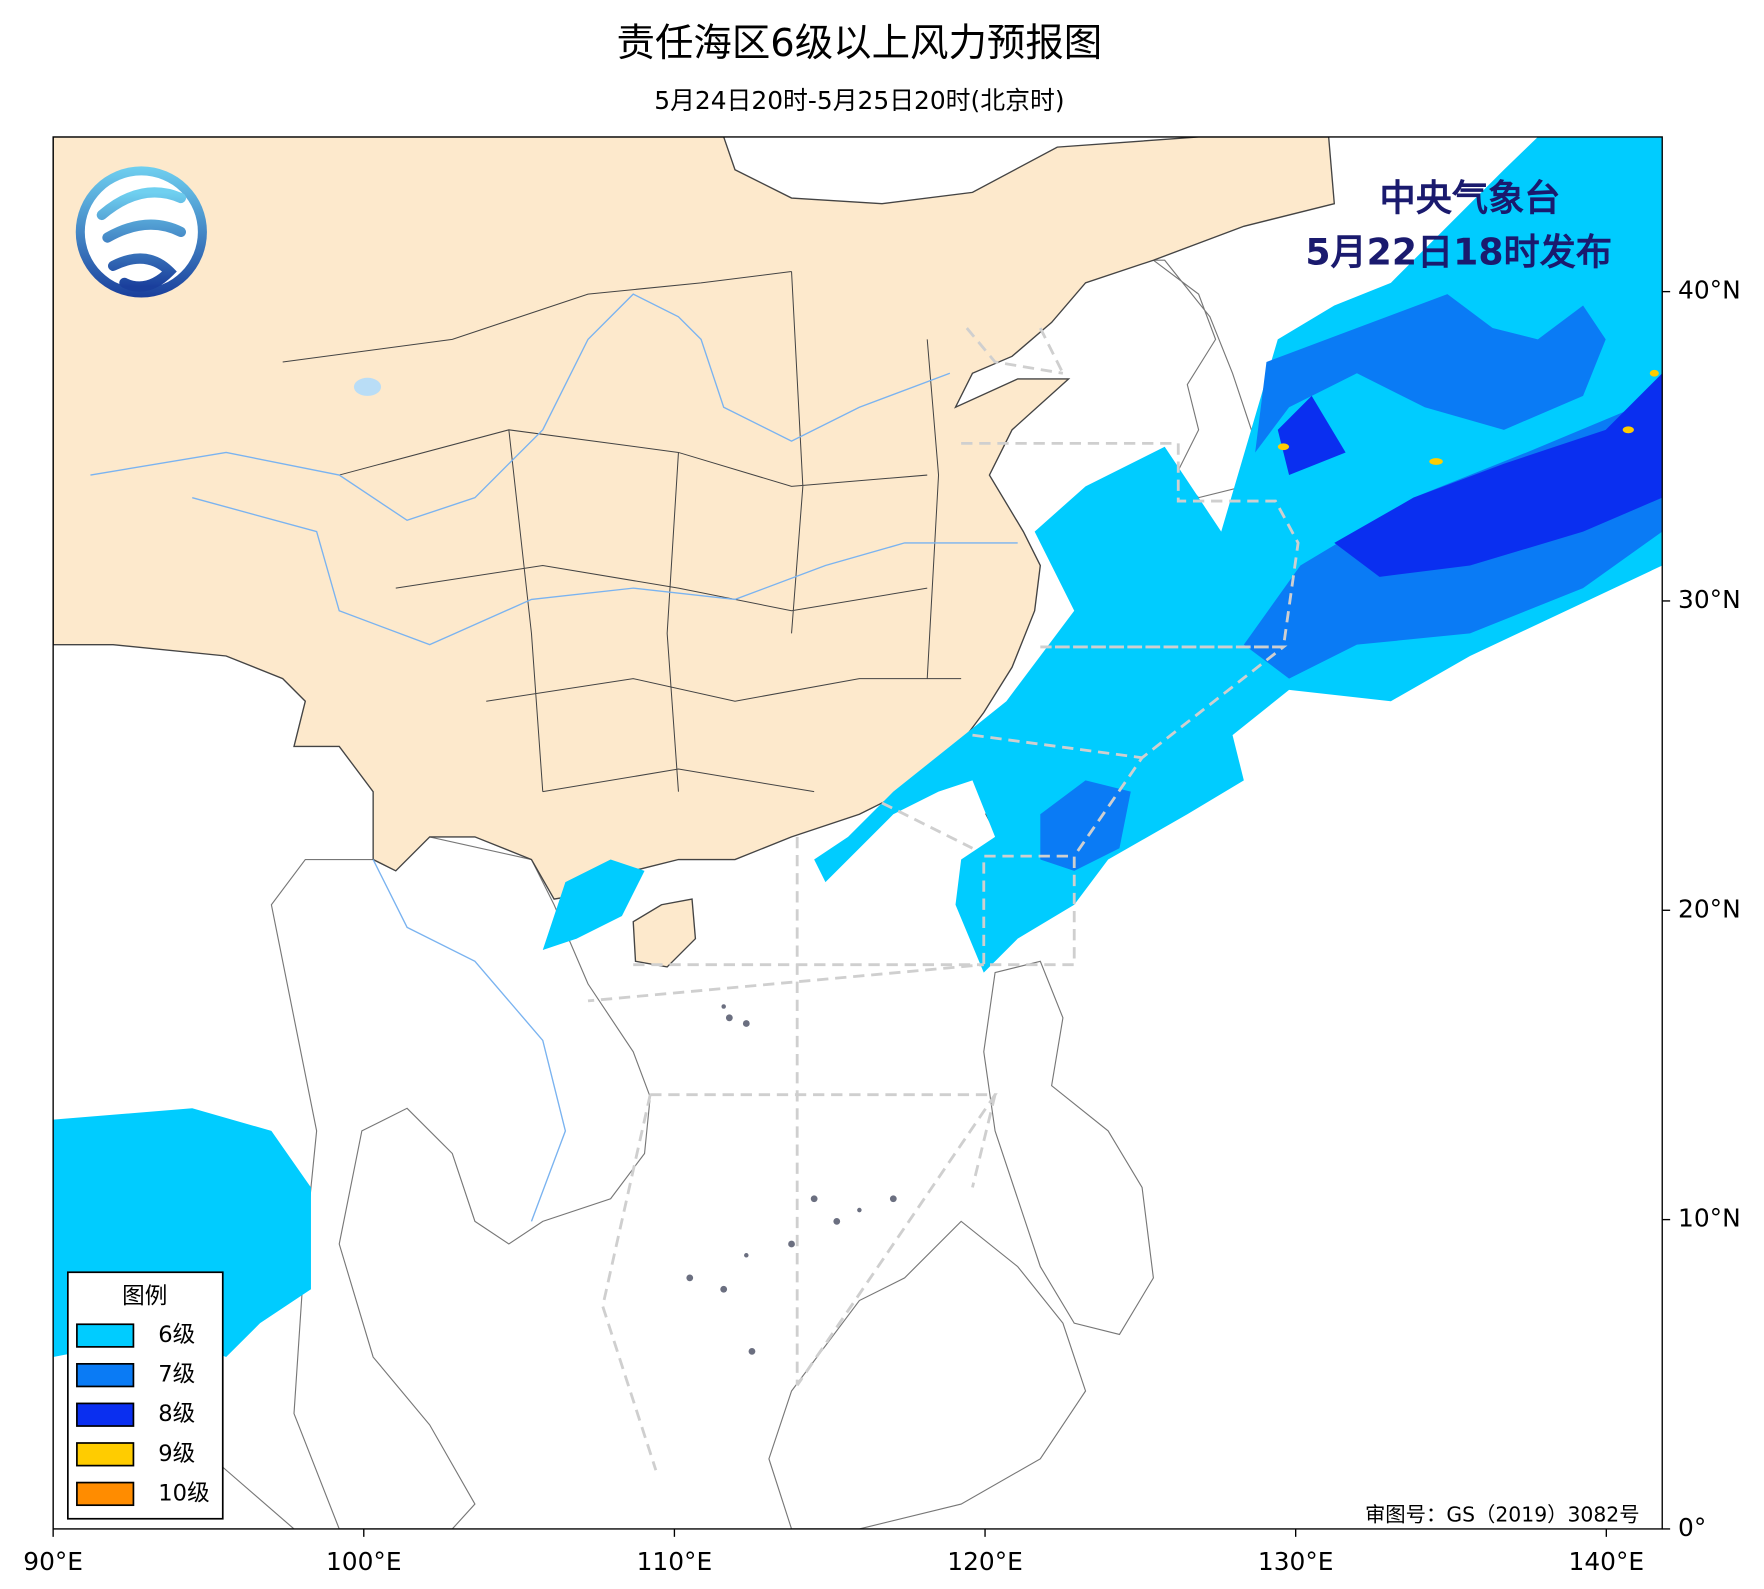  Describe the element at coordinates (364, 1561) in the screenshot. I see `x-tick-label: 100°E` at that location.